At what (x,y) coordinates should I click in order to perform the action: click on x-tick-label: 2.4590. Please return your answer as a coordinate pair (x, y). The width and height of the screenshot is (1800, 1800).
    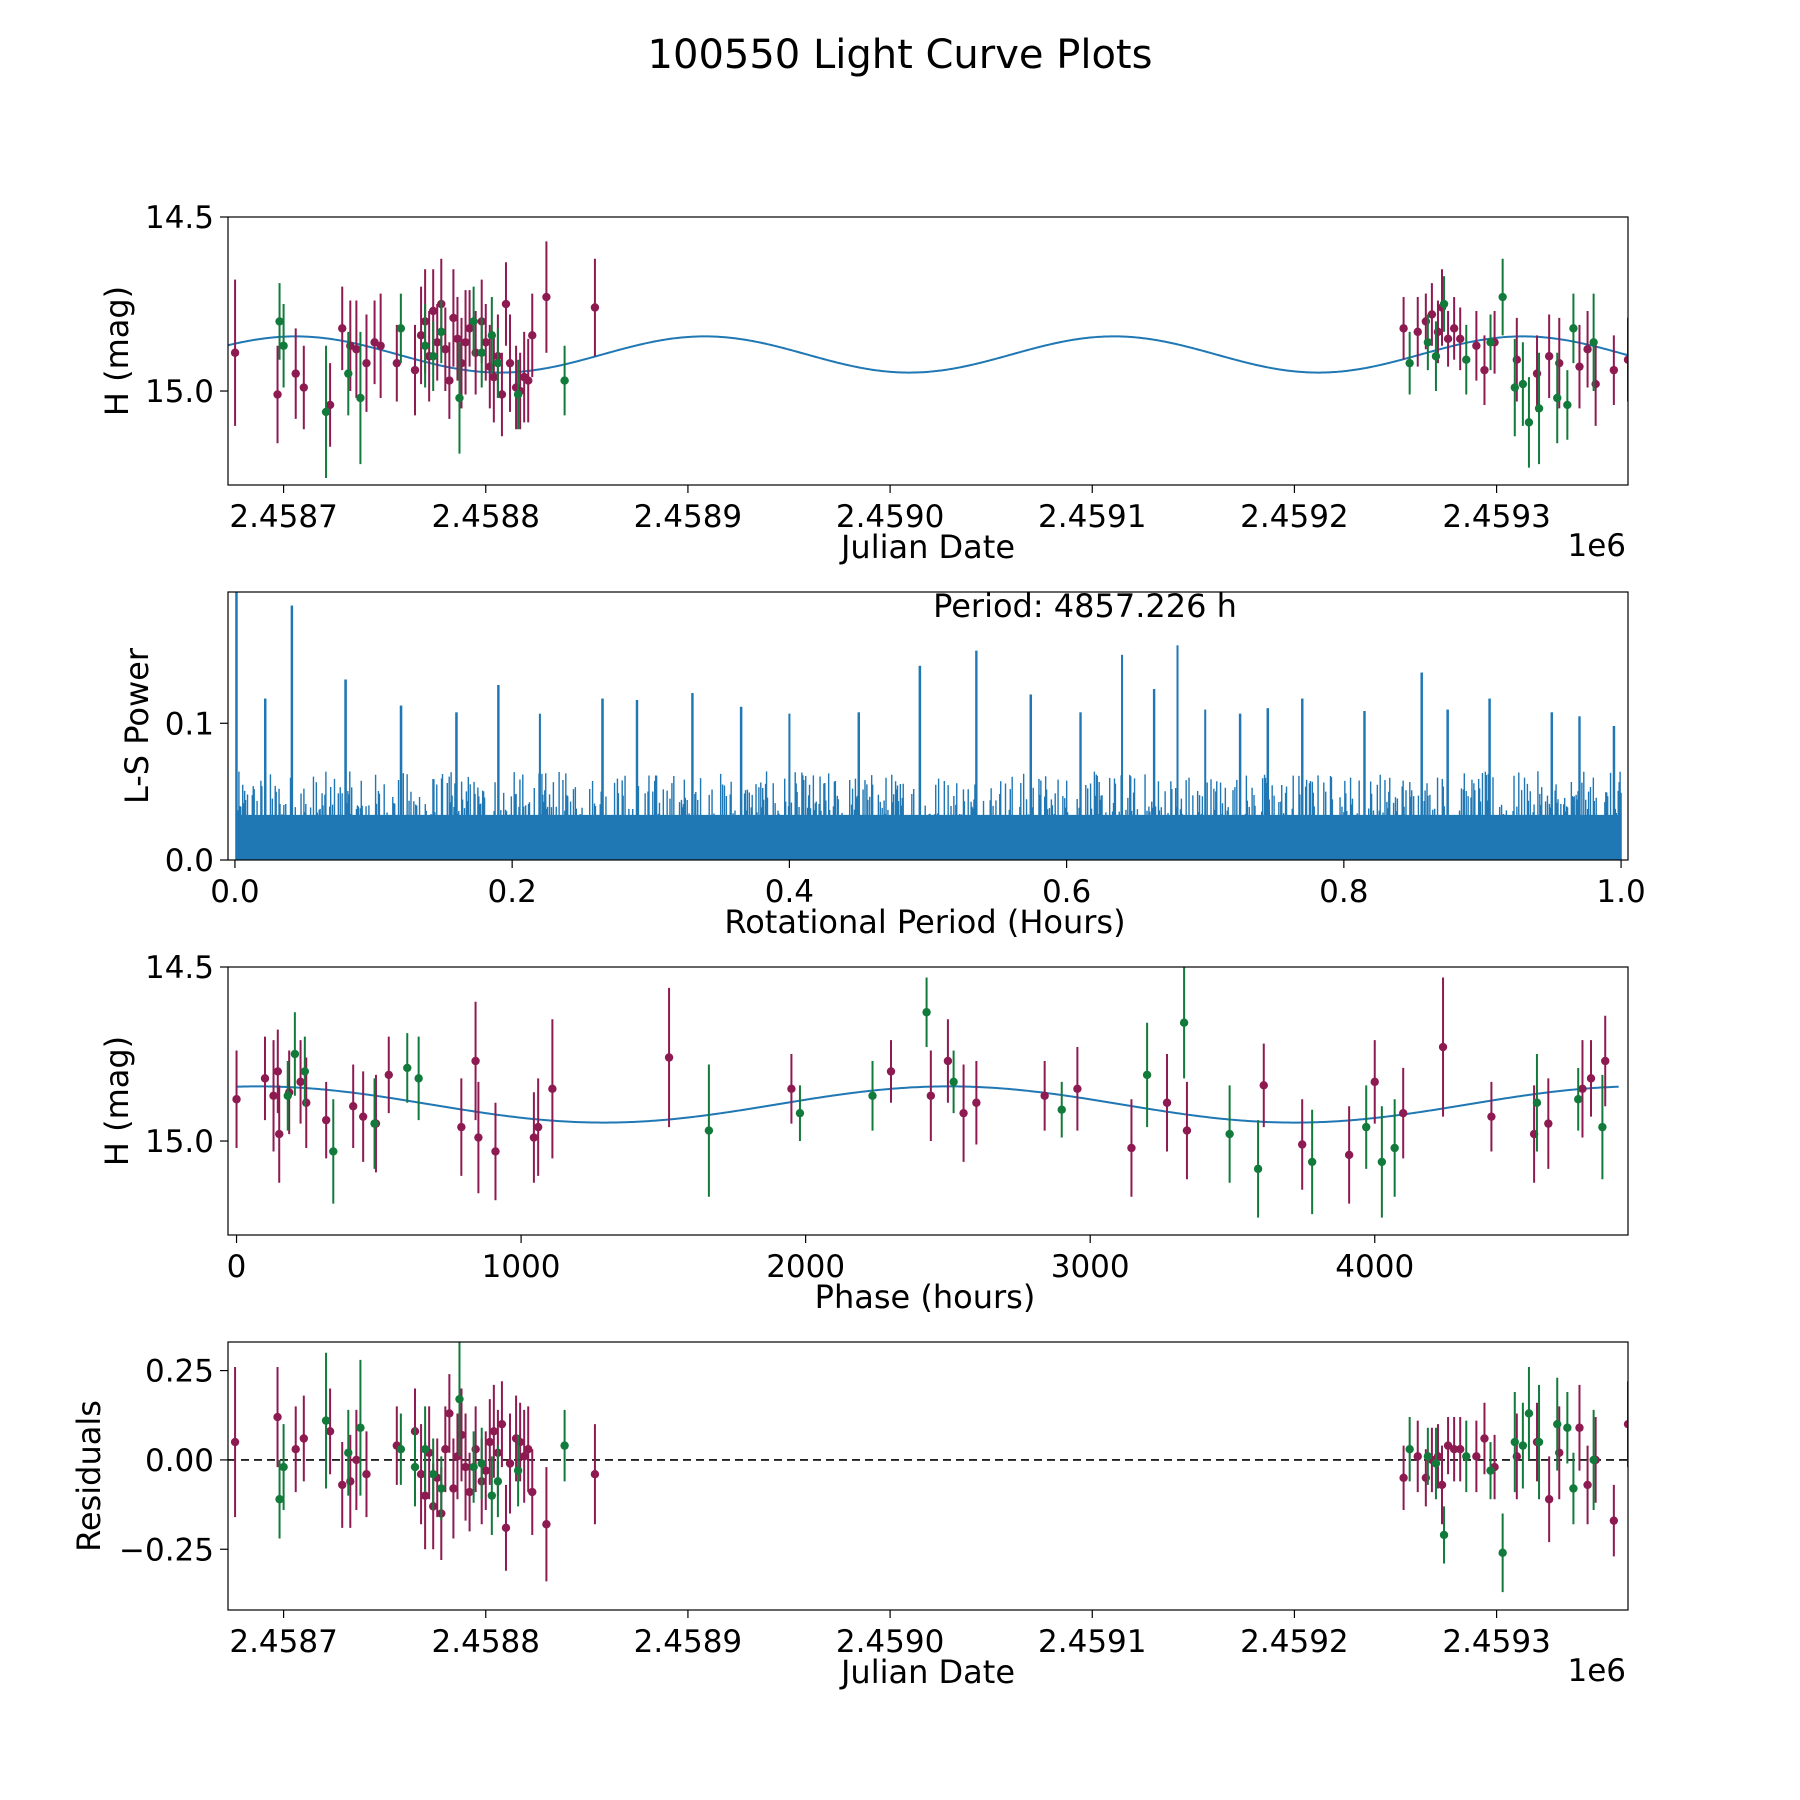
    Looking at the image, I should click on (890, 1642).